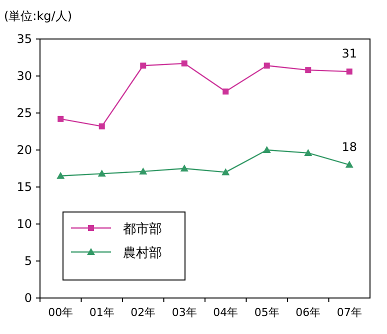 Image resolution: width=387 pixels, height=334 pixels. What do you see at coordinates (24, 187) in the screenshot?
I see `y-tick-label: 15` at bounding box center [24, 187].